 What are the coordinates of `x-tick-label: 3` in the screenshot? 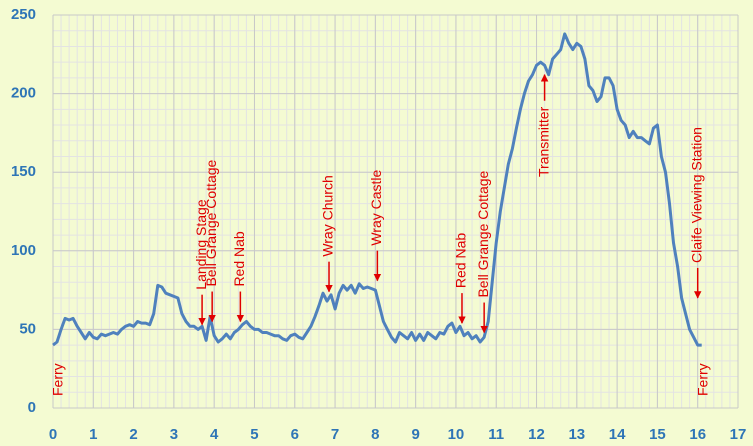 It's located at (174, 434).